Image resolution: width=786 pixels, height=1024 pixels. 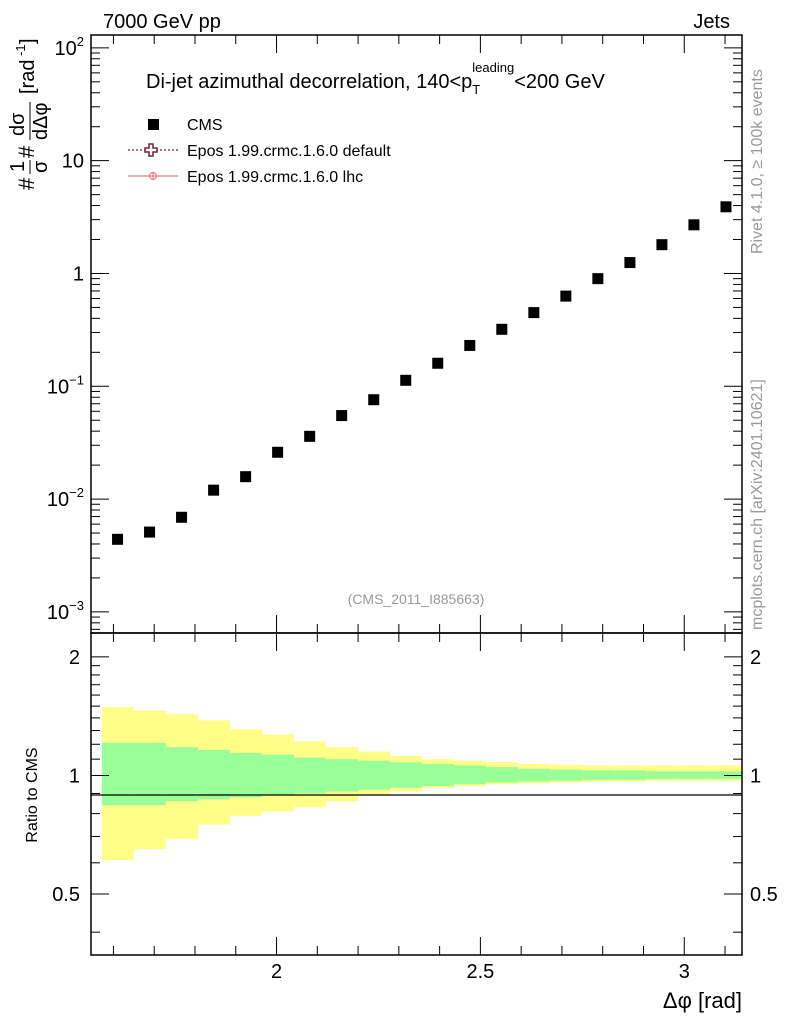 I want to click on y-tick-label-upper: 10⁻², so click(x=65, y=498).